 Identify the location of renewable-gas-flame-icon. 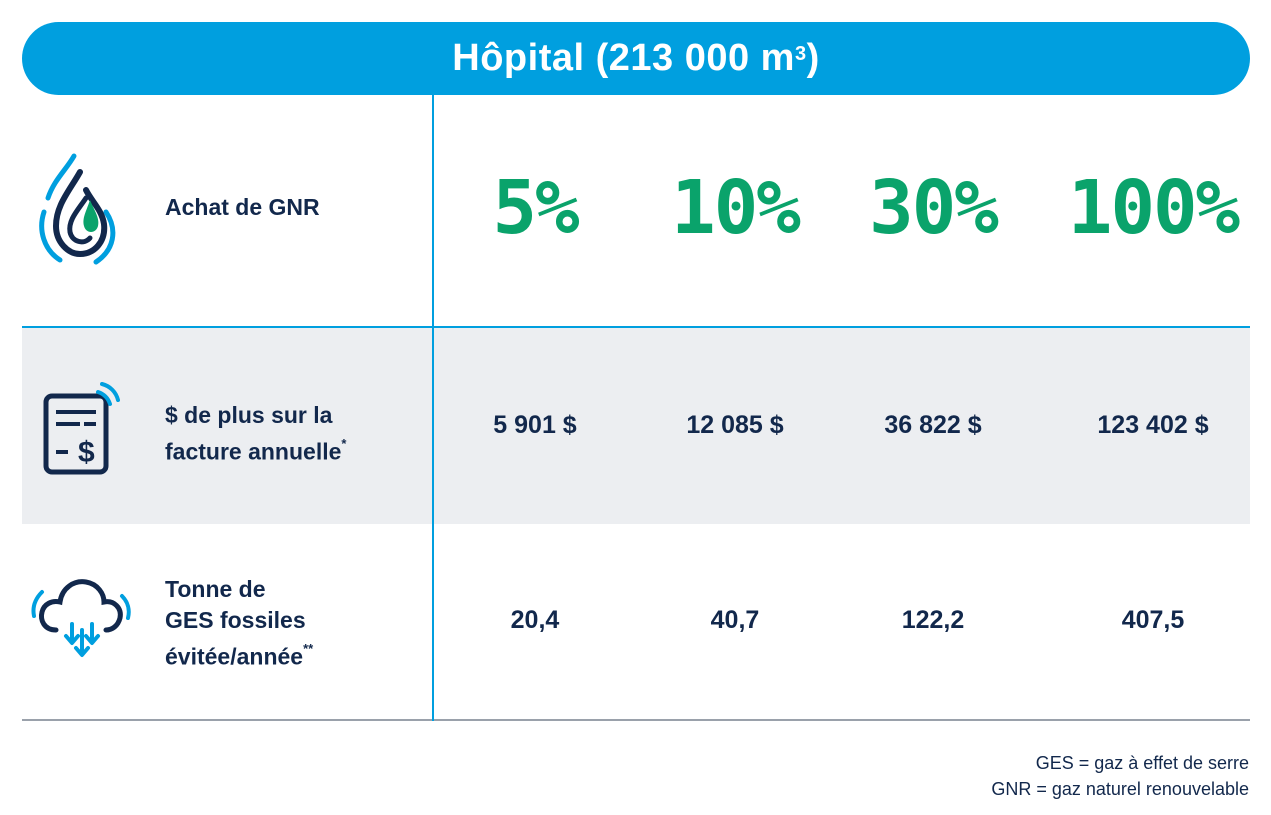
(77, 209).